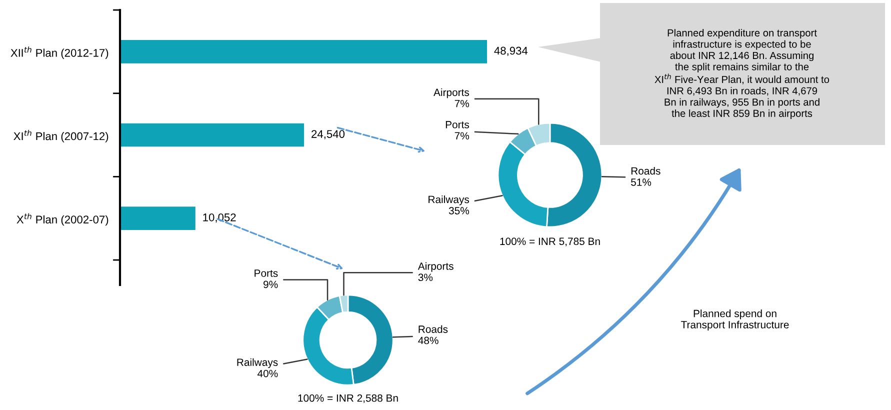 This screenshot has width=891, height=410. I want to click on data-label: 40%, so click(267, 374).